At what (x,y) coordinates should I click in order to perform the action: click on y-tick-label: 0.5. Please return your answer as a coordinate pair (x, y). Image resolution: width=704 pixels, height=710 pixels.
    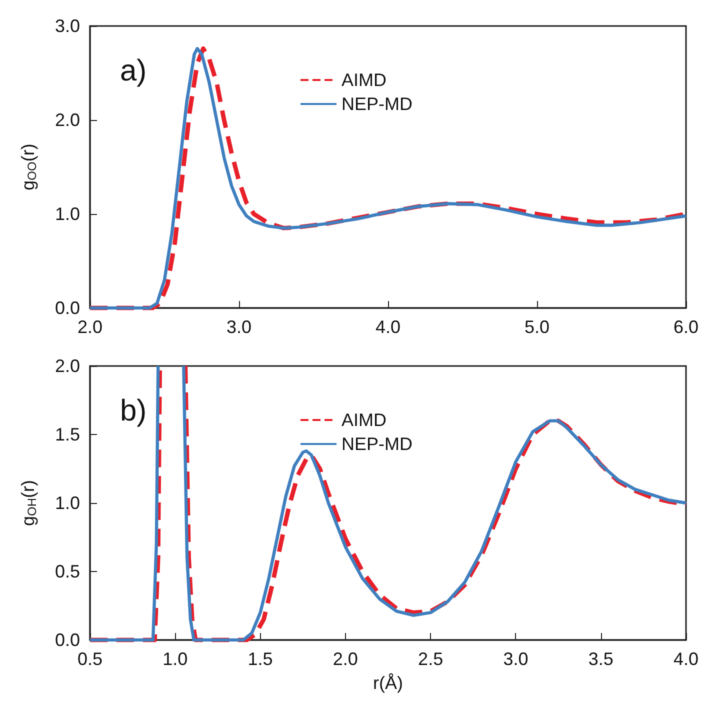
    Looking at the image, I should click on (67, 572).